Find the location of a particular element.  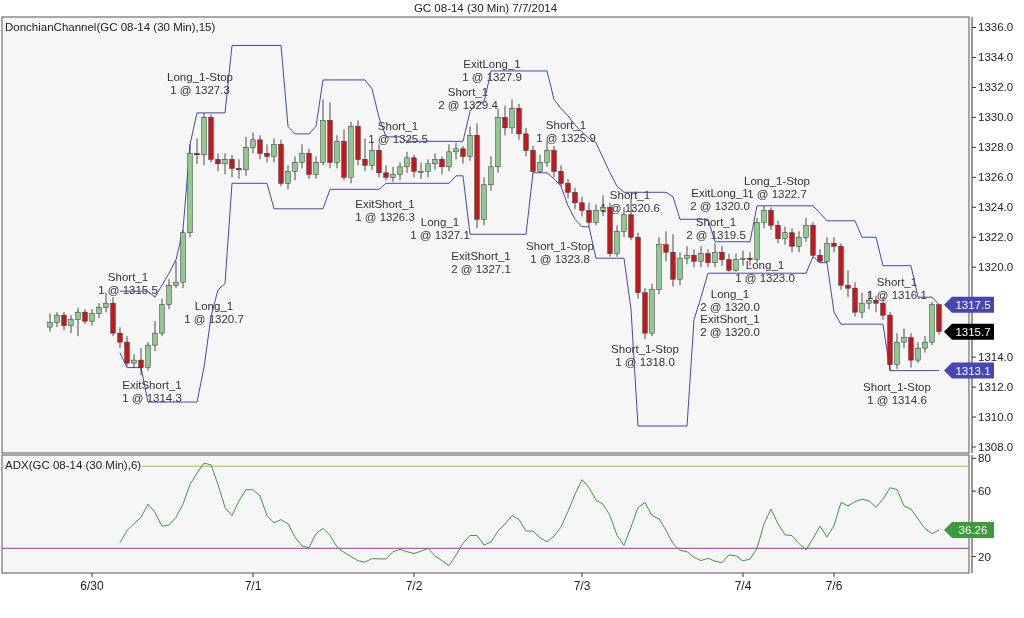

annotation: ExitLong_1 1 @ 1327.9 is located at coordinates (492, 70).